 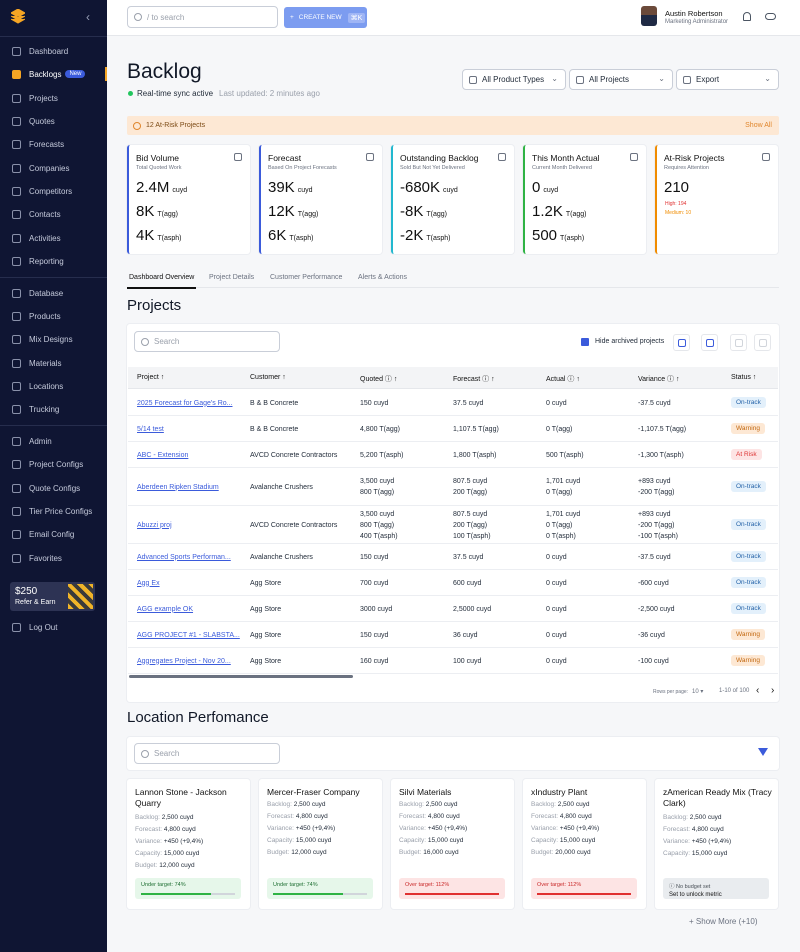 What do you see at coordinates (53, 191) in the screenshot?
I see `sidebar-item-competitors: Competitors` at bounding box center [53, 191].